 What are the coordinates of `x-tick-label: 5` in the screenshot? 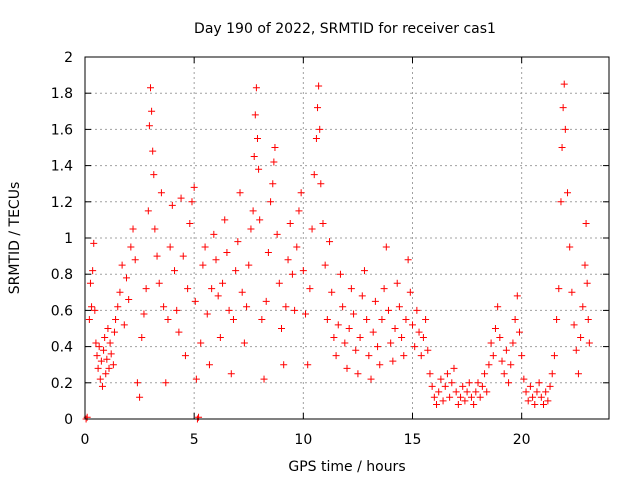 It's located at (194, 440).